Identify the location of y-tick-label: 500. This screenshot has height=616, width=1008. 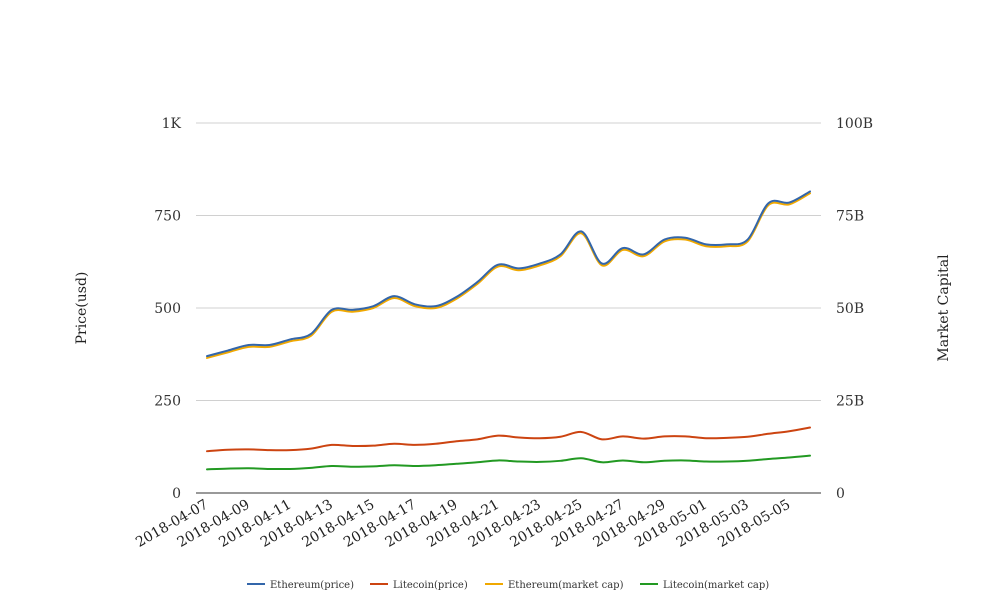
(167, 309).